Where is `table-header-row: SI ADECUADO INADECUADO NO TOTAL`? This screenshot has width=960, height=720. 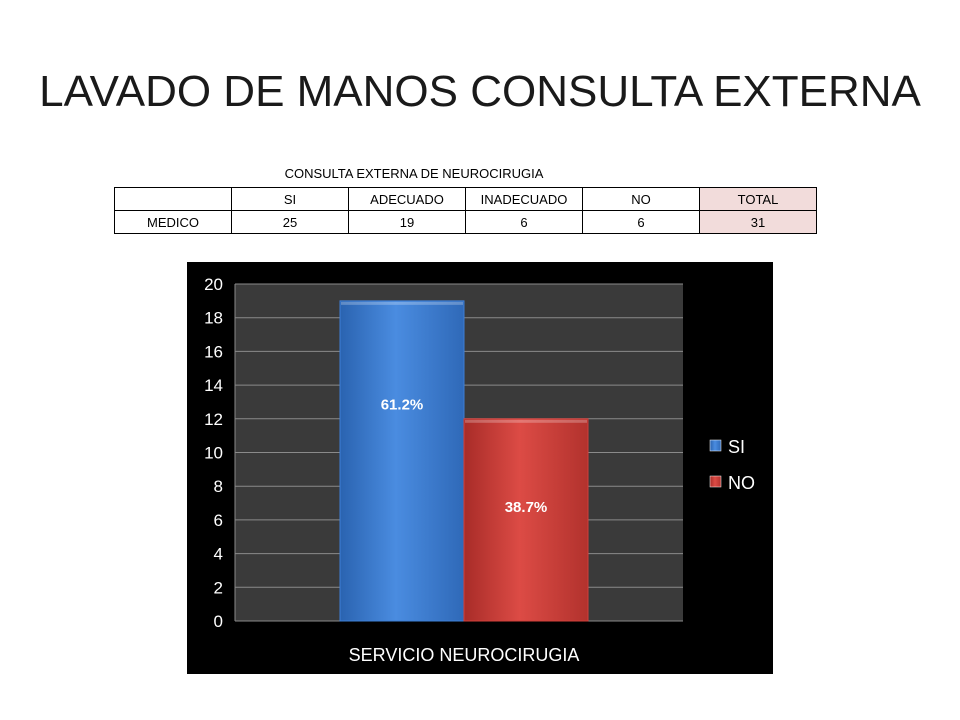
table-header-row: SI ADECUADO INADECUADO NO TOTAL is located at coordinates (465, 199).